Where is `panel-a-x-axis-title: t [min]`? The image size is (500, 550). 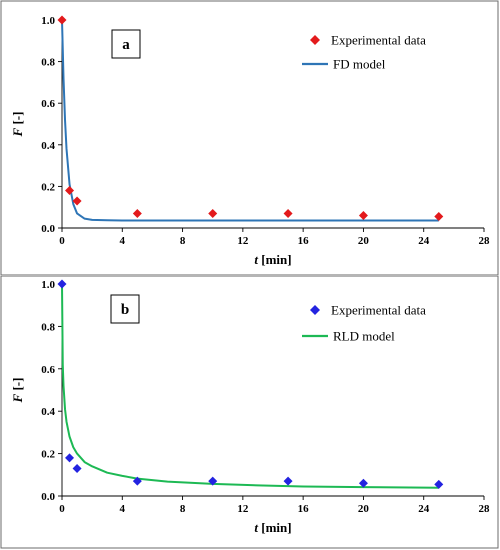
panel-a-x-axis-title: t [min] is located at coordinates (272, 259).